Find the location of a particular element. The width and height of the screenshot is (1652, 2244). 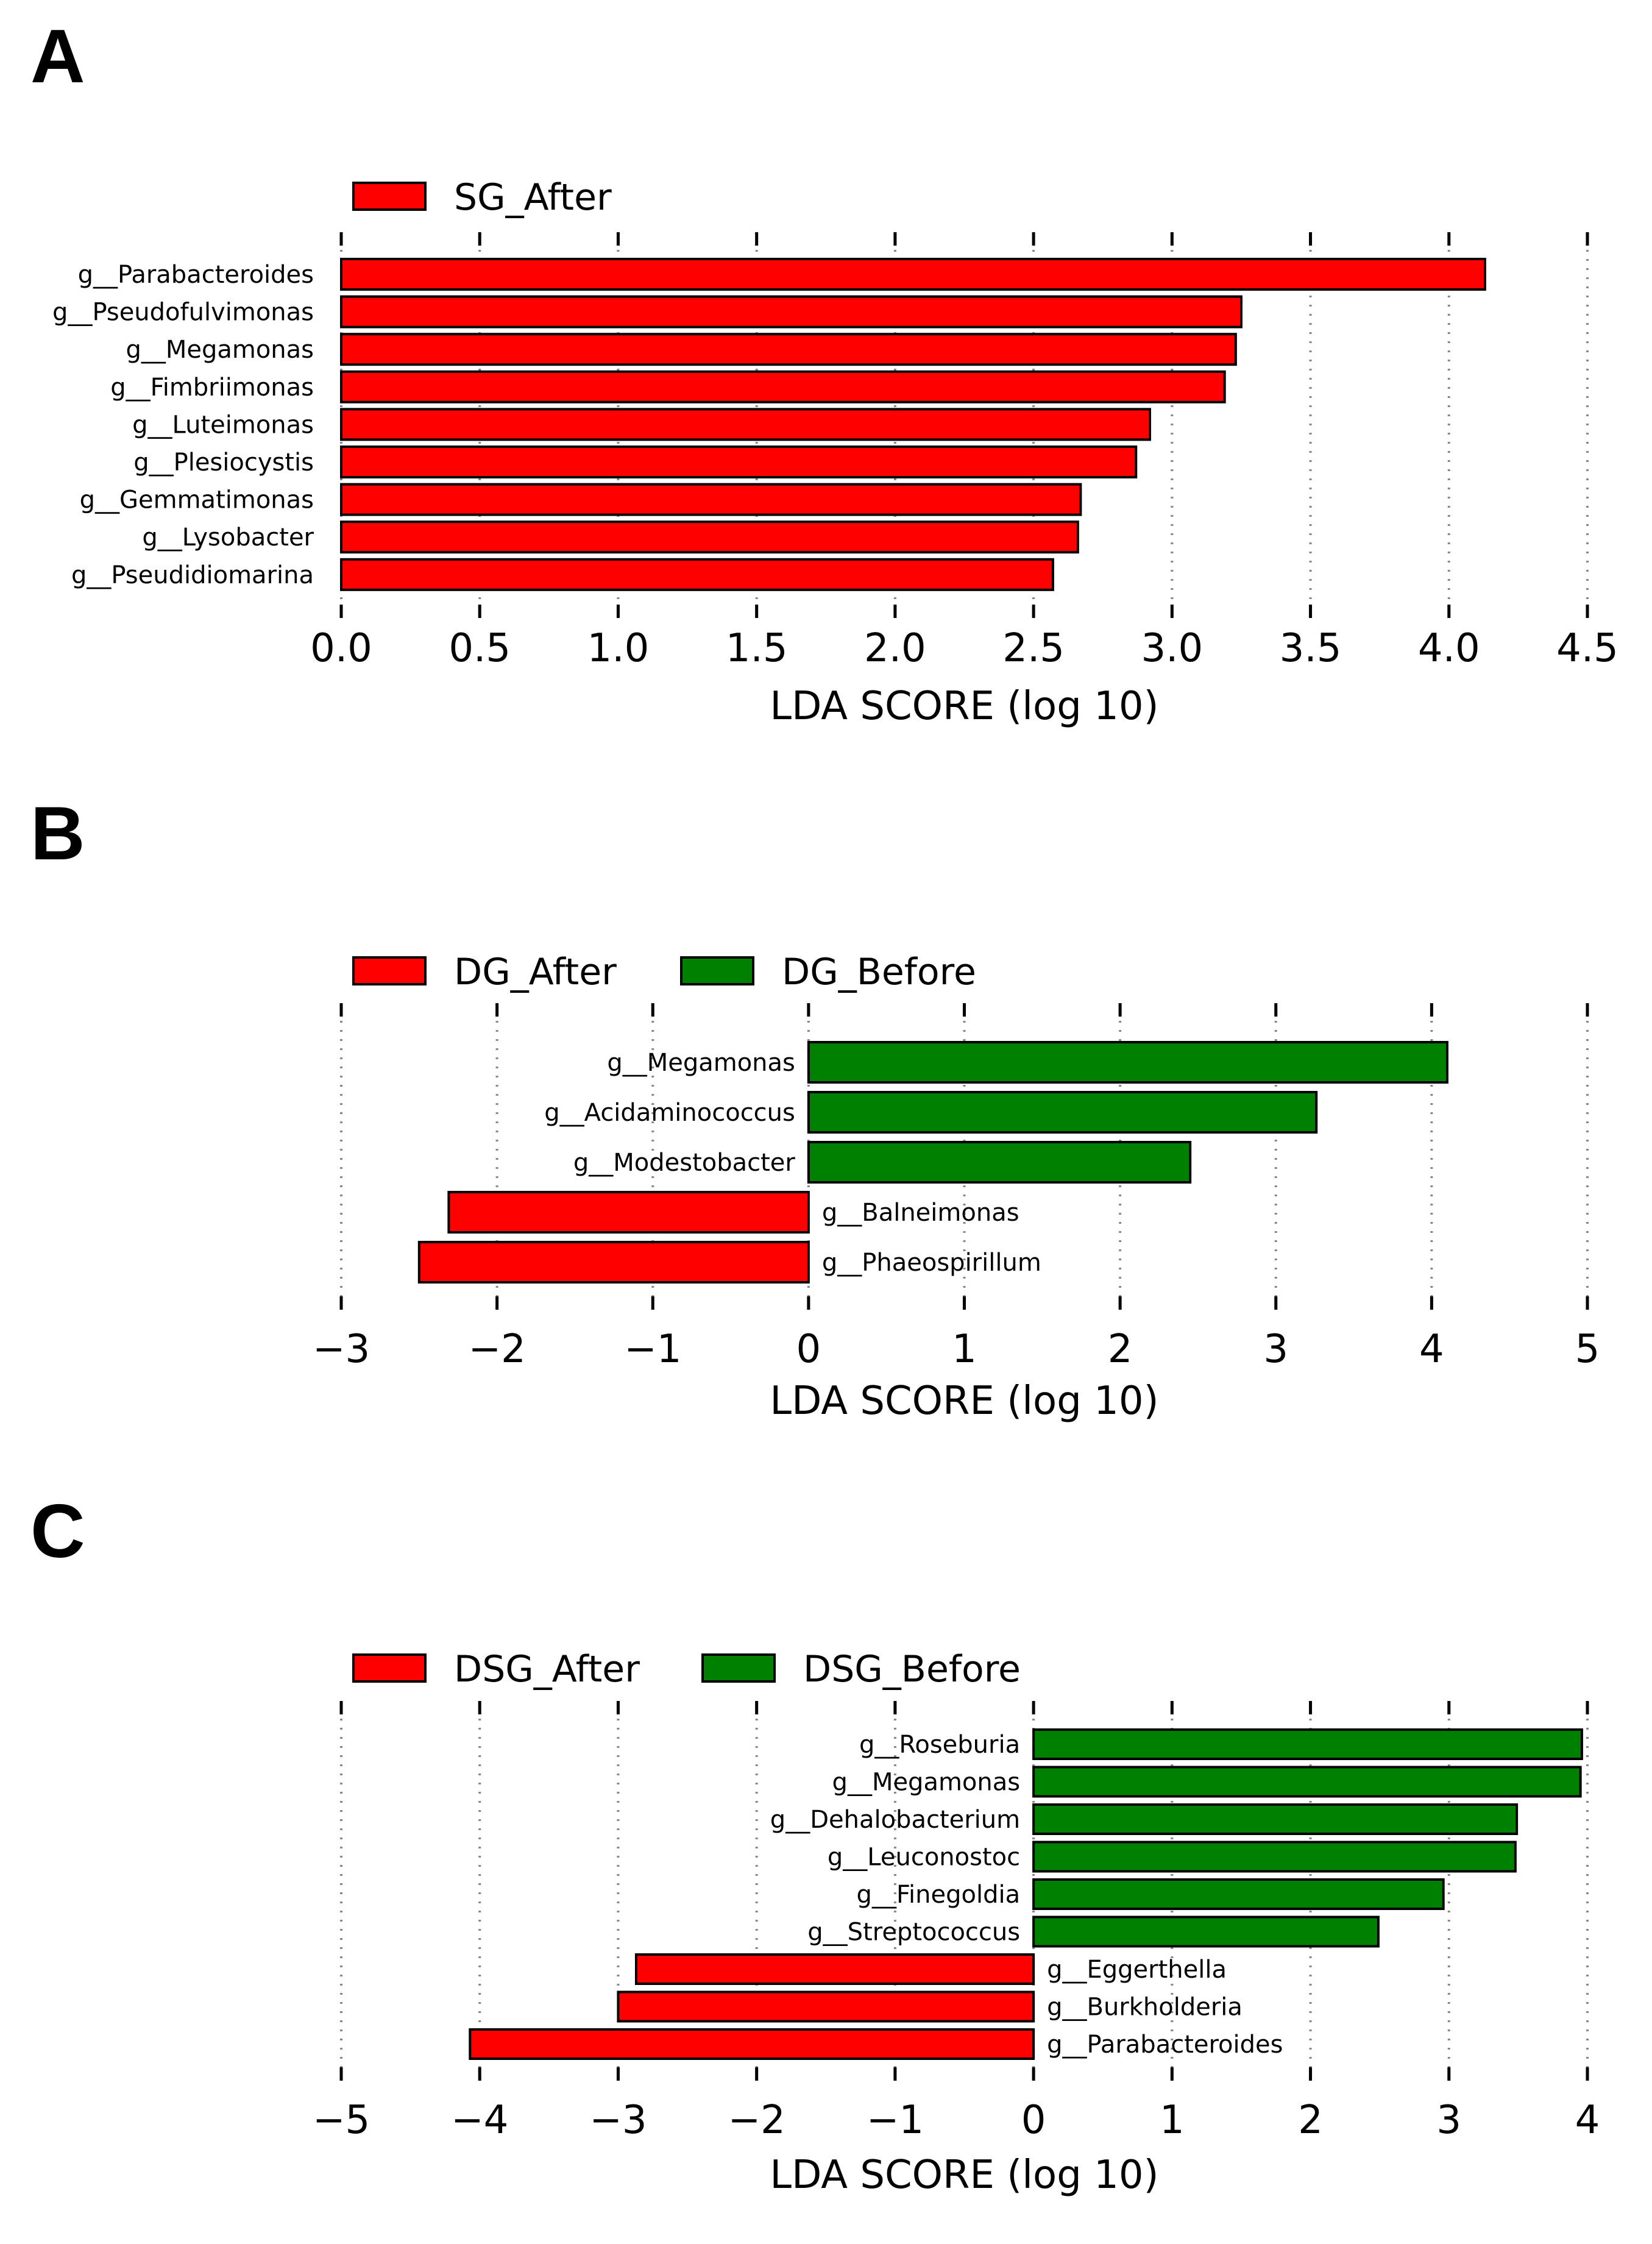

x-tick-label: 0.5 is located at coordinates (479, 648).